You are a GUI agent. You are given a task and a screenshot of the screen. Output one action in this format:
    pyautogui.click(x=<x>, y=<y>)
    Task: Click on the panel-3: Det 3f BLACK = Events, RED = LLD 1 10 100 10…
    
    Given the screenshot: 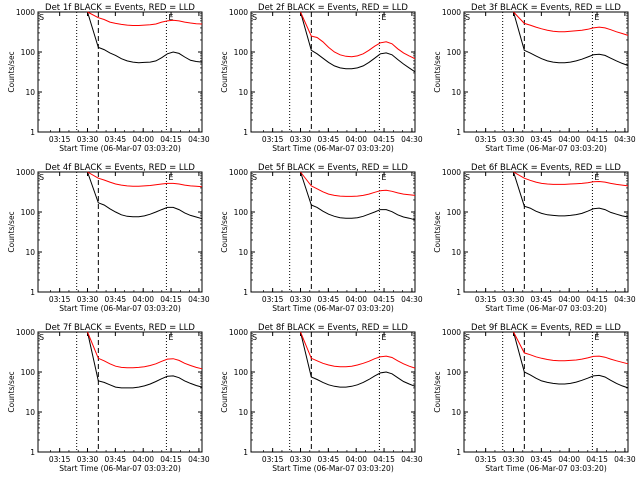 What is the action you would take?
    pyautogui.click(x=534, y=78)
    